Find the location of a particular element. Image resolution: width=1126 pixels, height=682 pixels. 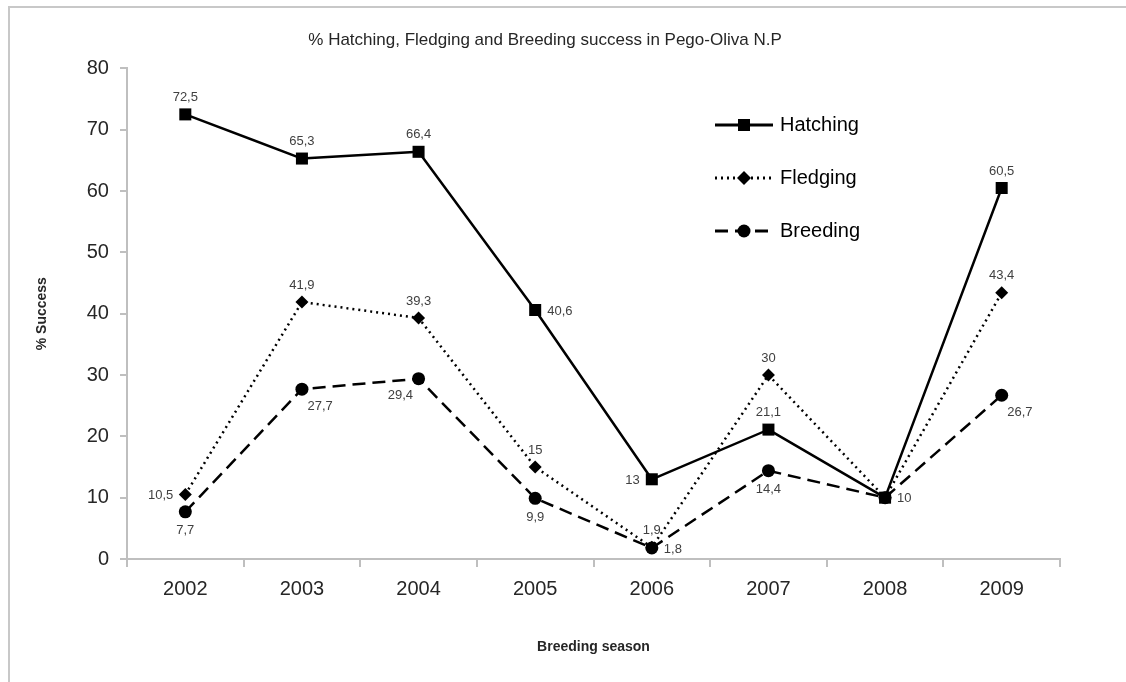

data-label: 26,7 is located at coordinates (1020, 411).